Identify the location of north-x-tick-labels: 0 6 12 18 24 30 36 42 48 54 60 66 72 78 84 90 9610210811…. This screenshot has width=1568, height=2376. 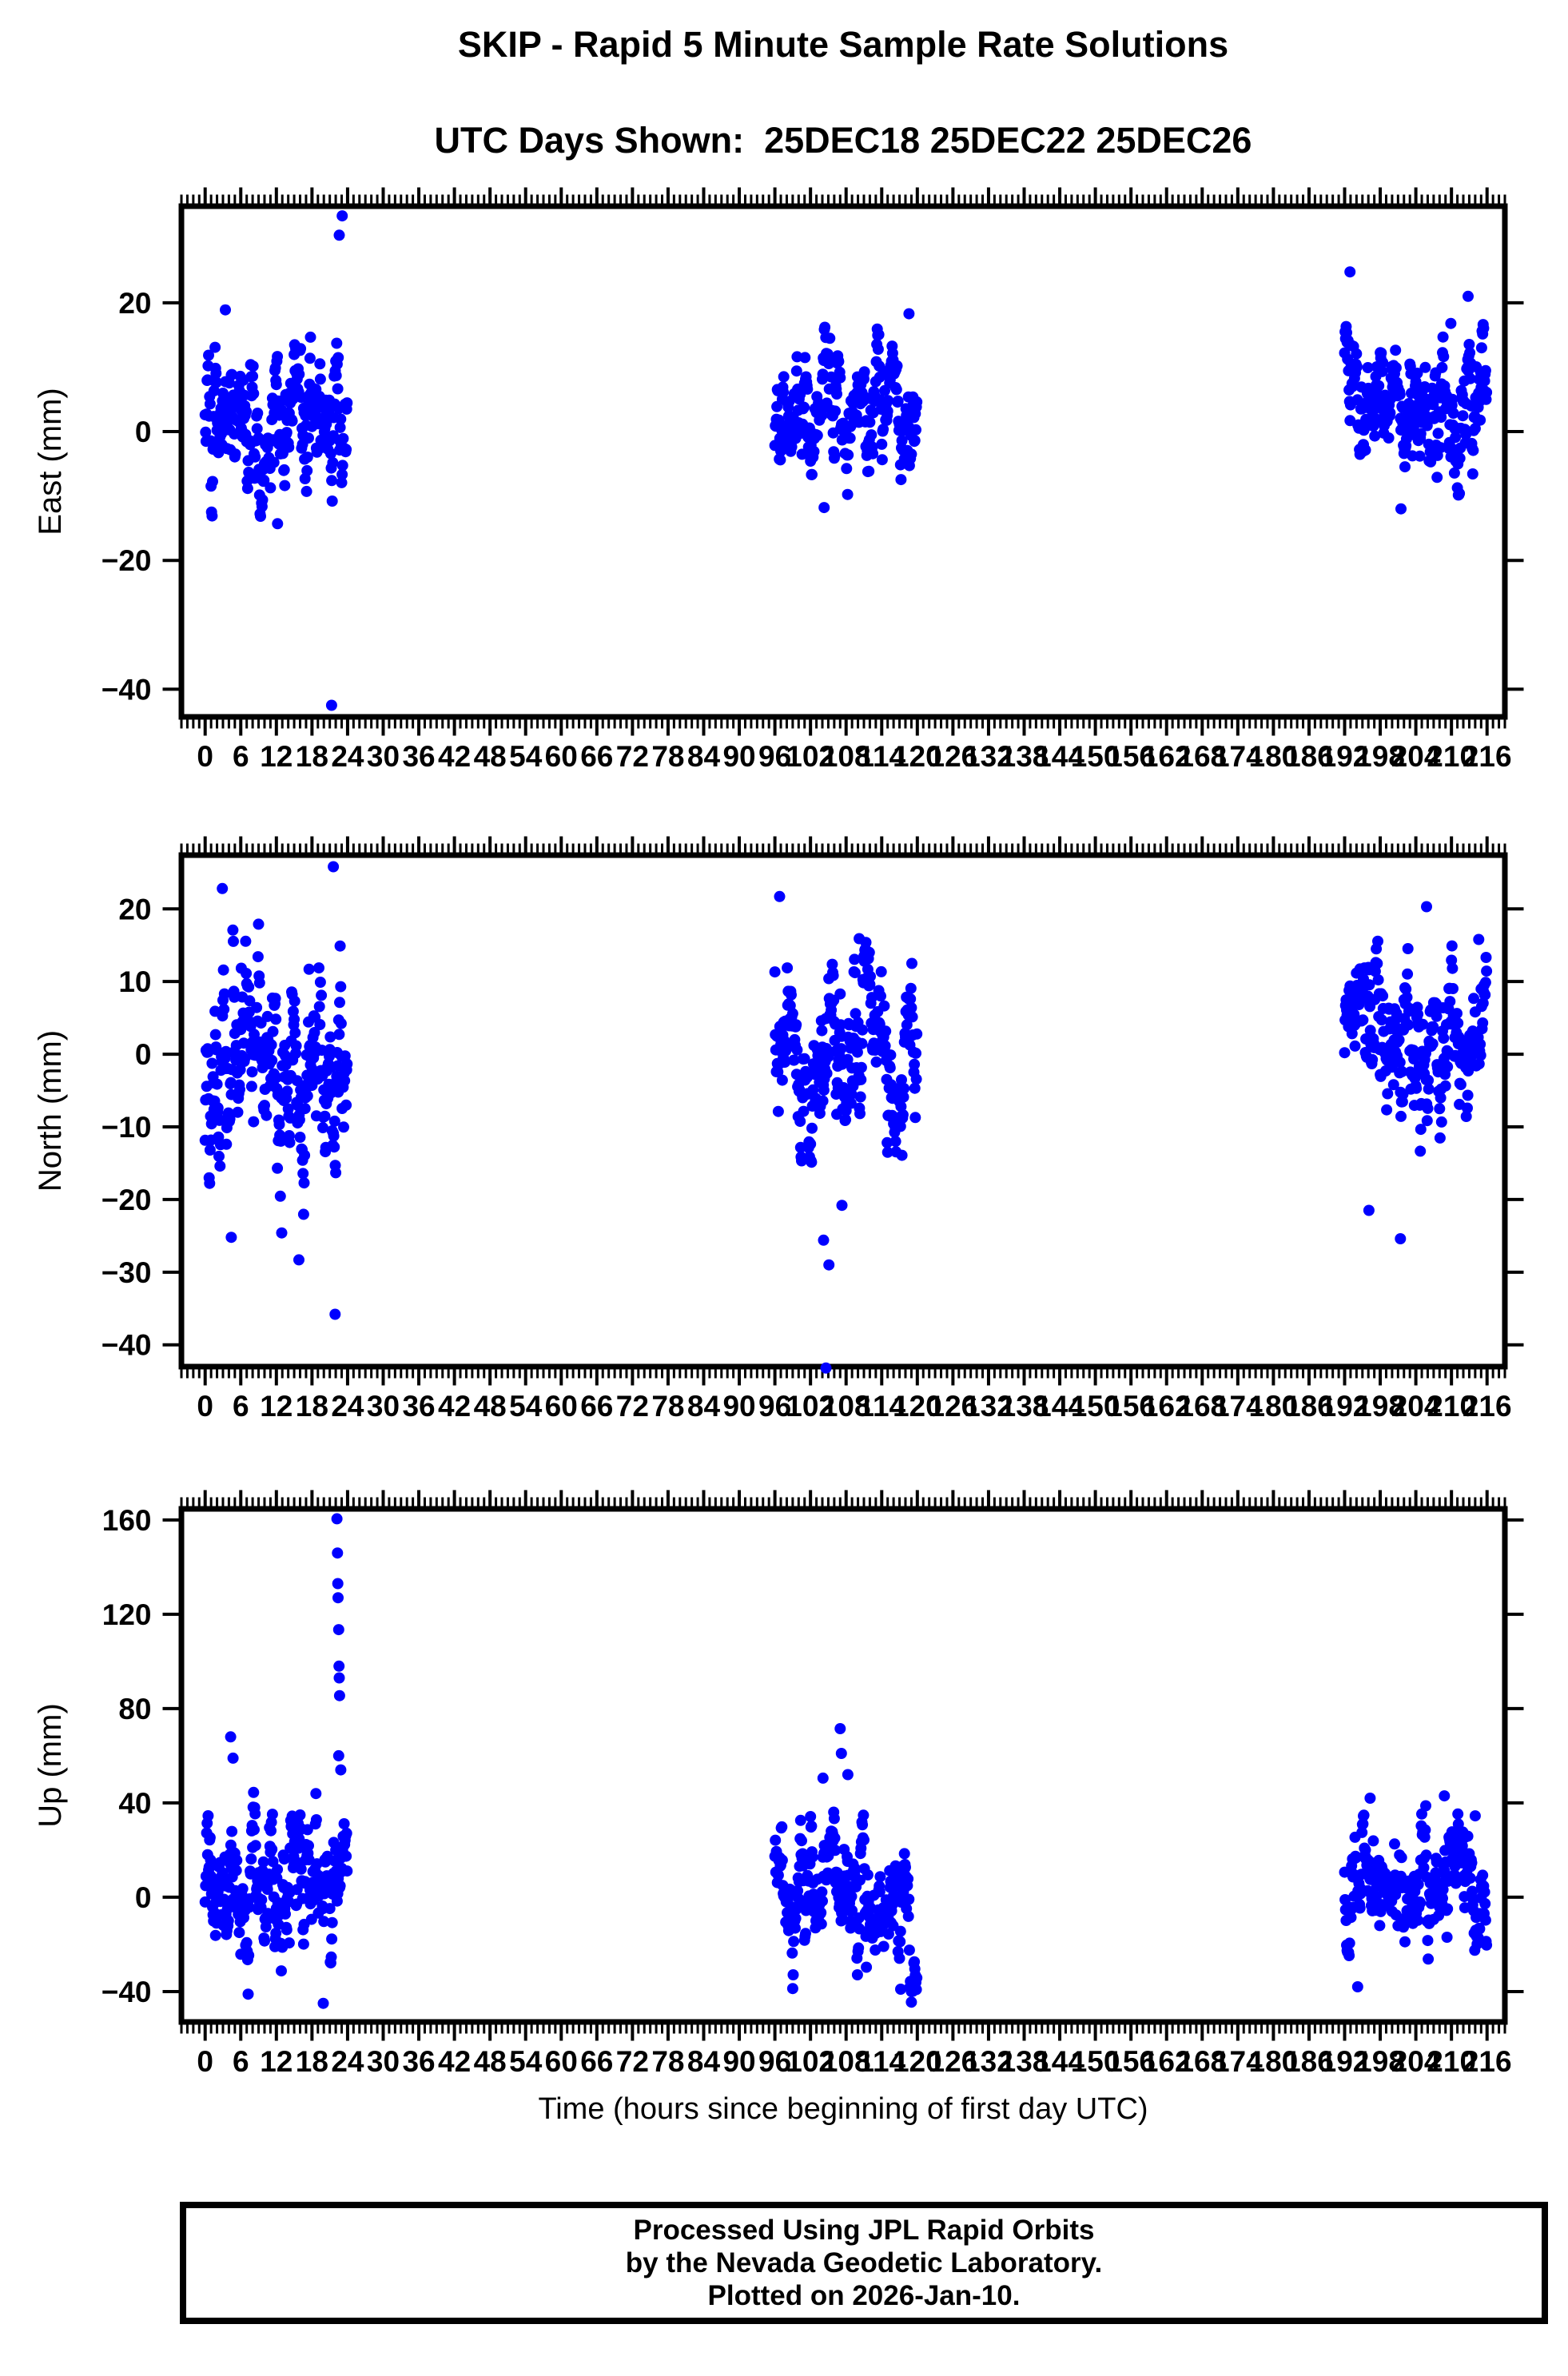
(854, 1406).